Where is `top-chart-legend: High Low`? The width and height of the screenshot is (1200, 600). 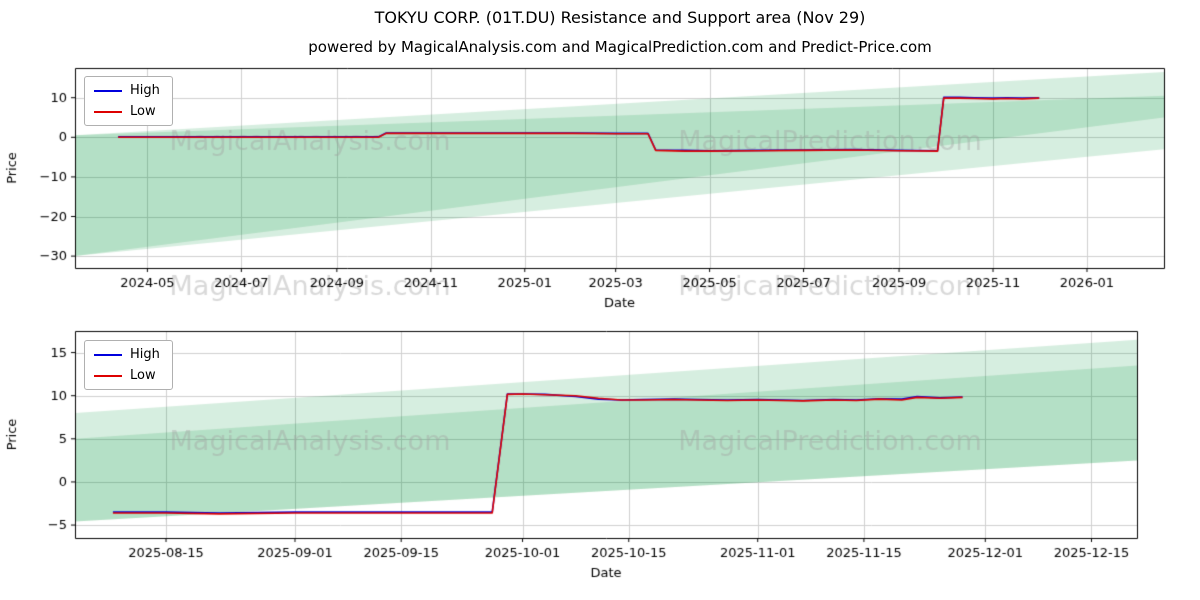 top-chart-legend: High Low is located at coordinates (128, 101).